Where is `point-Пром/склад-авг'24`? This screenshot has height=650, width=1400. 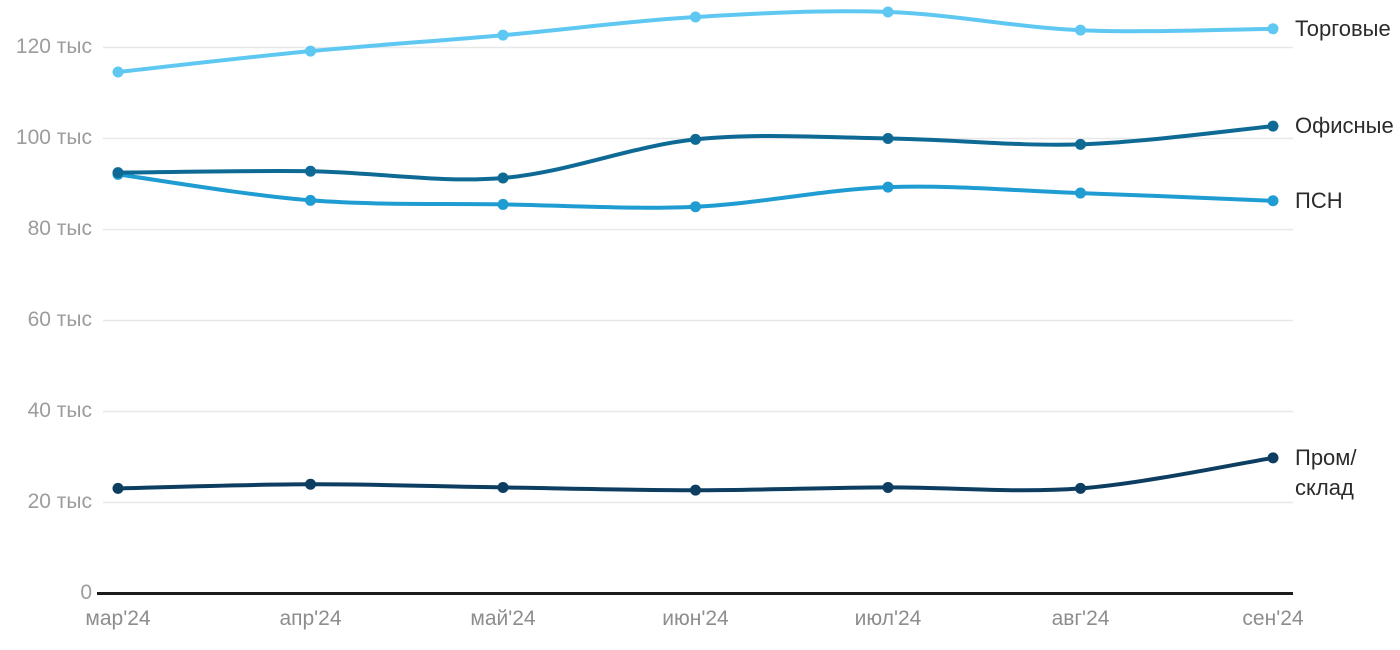 point-Пром/склад-авг'24 is located at coordinates (1080, 488).